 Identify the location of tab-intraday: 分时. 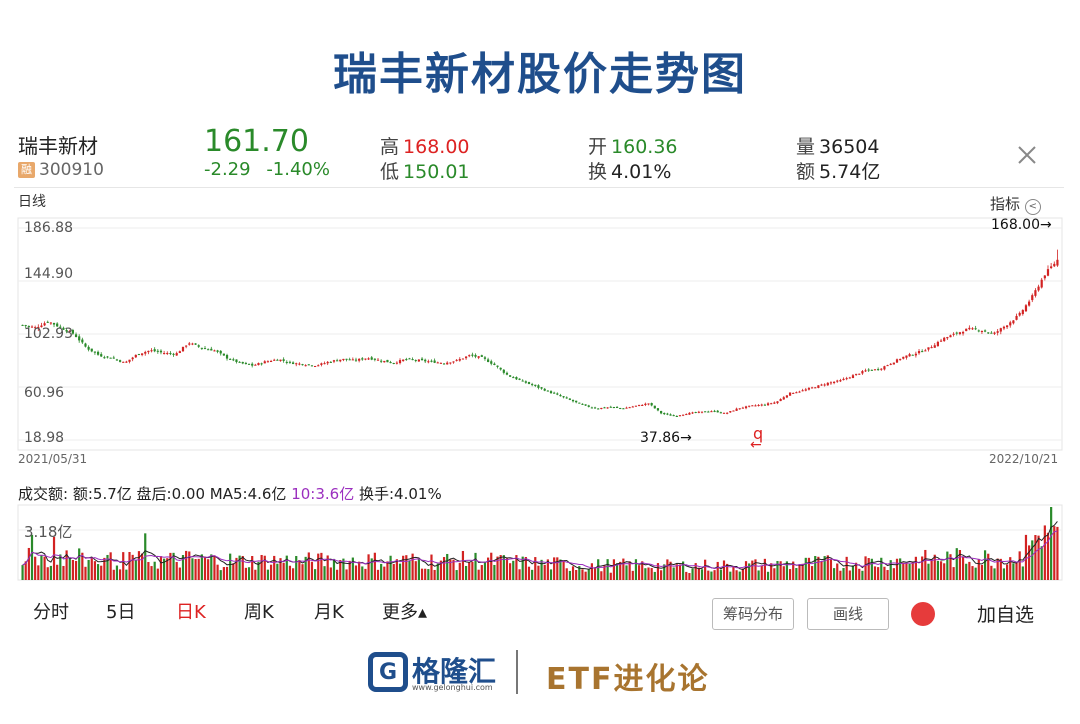
(51, 612).